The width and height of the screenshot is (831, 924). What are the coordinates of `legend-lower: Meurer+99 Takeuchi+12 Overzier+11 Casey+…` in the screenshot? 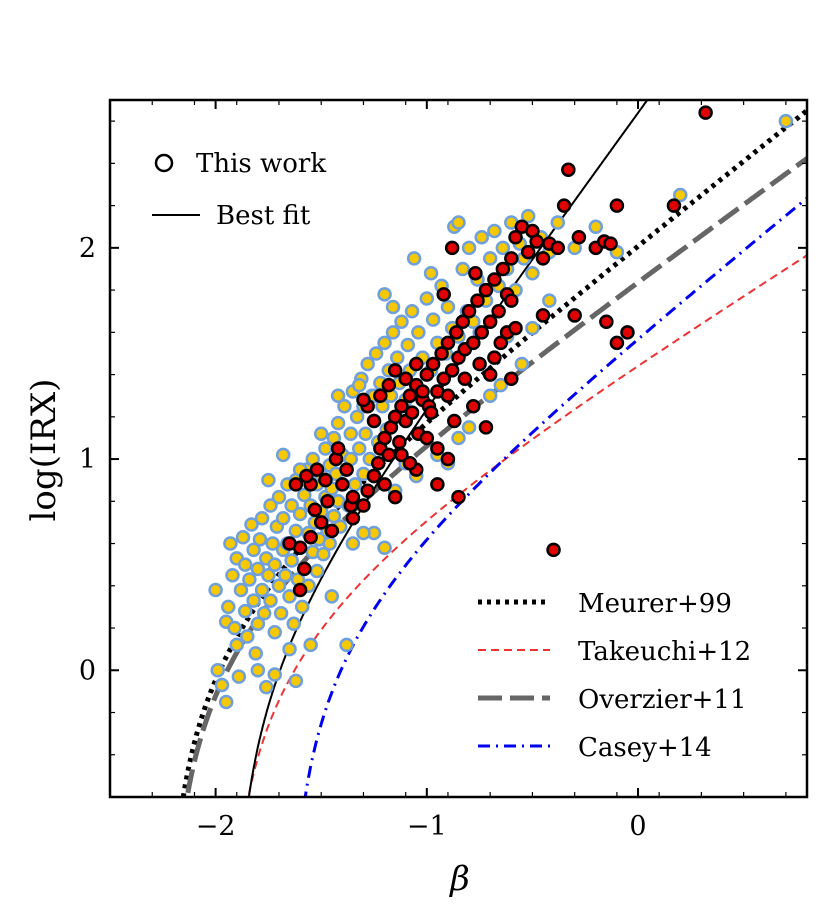 It's located at (614, 676).